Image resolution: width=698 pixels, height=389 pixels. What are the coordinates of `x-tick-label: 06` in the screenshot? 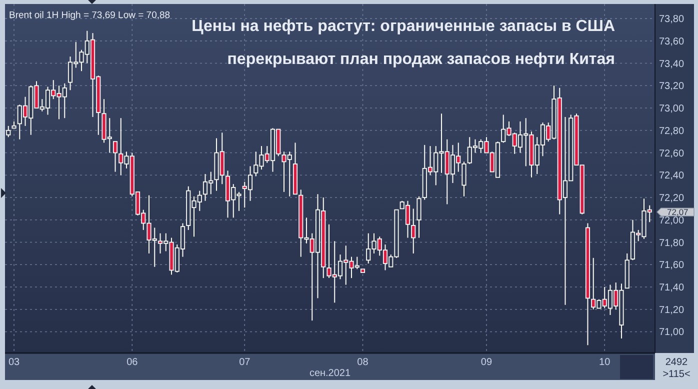 It's located at (132, 362).